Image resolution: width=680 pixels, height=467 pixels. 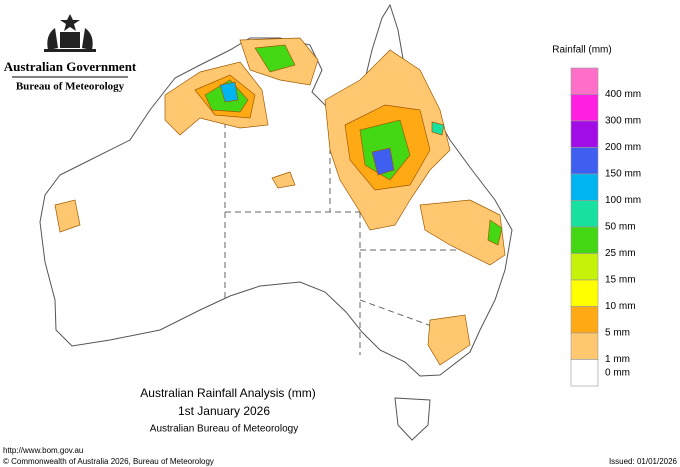 What do you see at coordinates (43, 450) in the screenshot?
I see `footer-url: http://www.bom.gov.au` at bounding box center [43, 450].